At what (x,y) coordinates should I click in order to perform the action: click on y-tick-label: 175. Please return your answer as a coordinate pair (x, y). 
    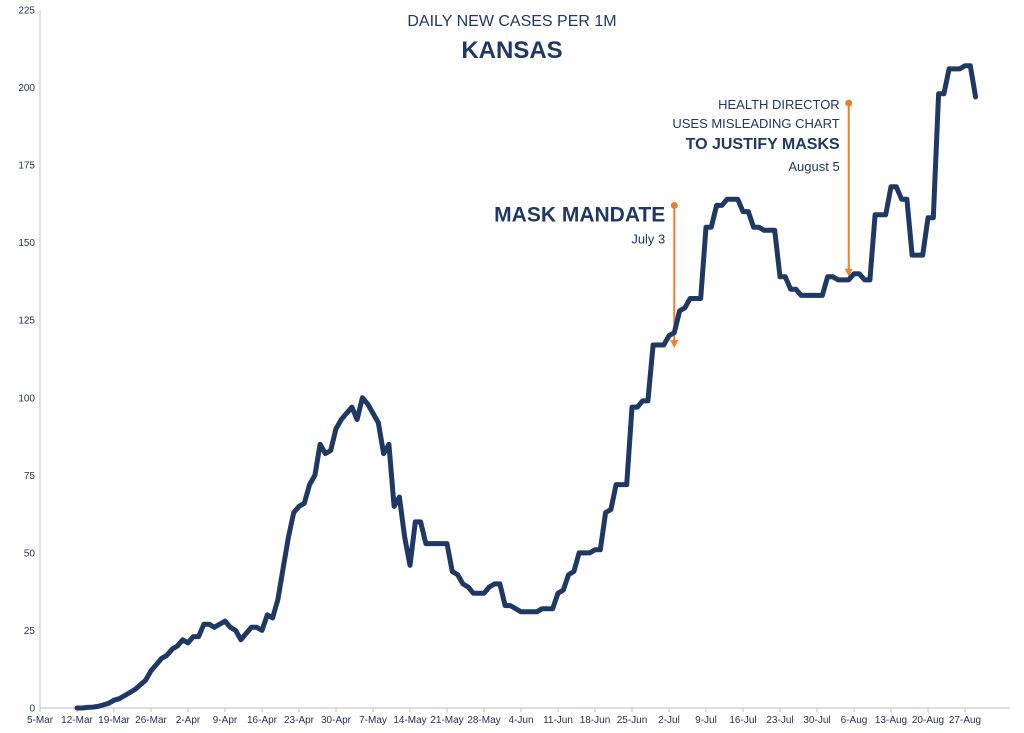
    Looking at the image, I should click on (26, 166).